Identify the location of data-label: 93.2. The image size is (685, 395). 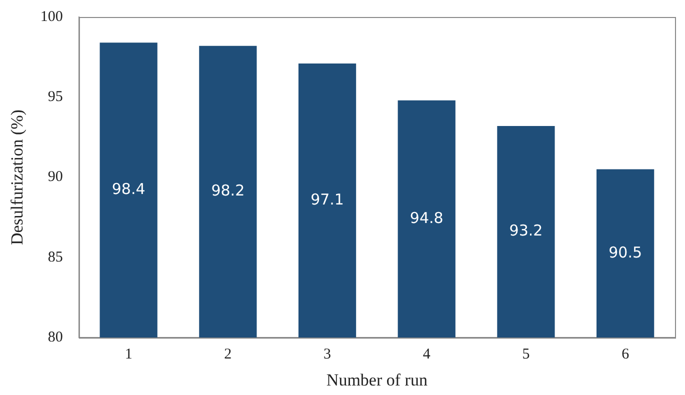
(526, 231).